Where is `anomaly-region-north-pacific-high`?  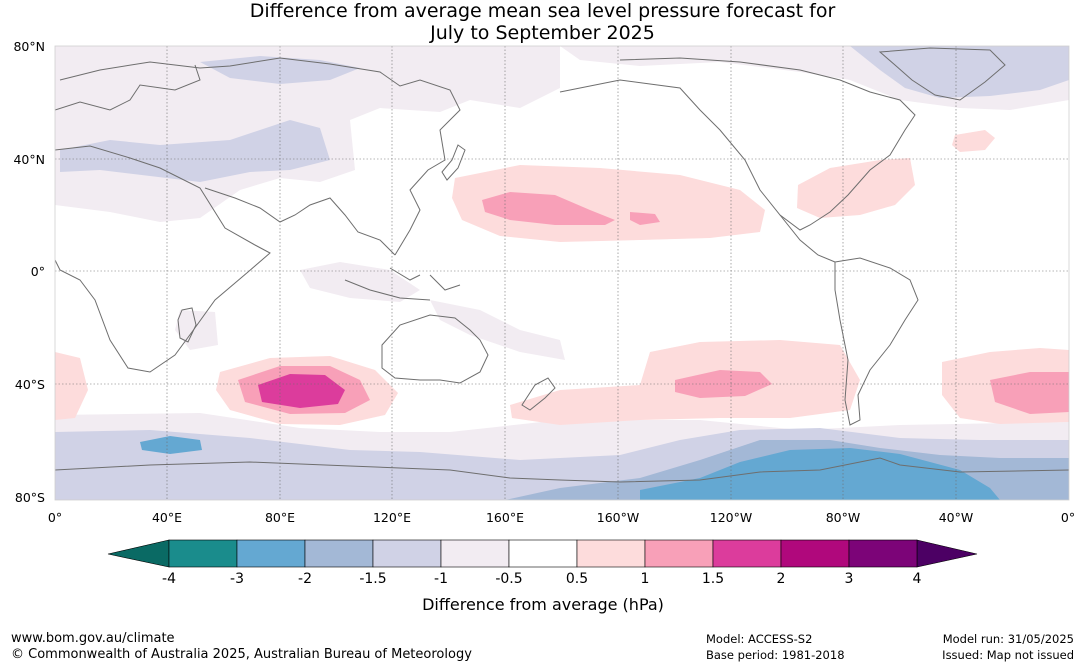 anomaly-region-north-pacific-high is located at coordinates (608, 203).